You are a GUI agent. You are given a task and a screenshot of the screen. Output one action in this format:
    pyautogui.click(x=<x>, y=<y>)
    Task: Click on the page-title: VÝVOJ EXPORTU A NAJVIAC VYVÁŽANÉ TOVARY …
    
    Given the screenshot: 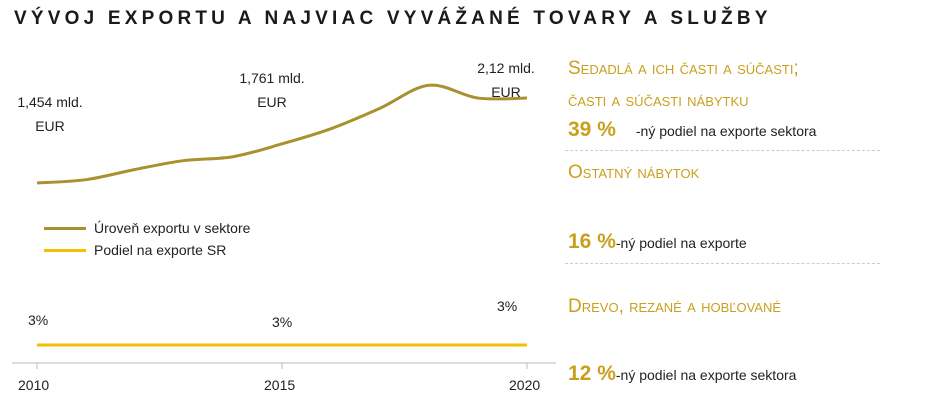 What is the action you would take?
    pyautogui.click(x=393, y=18)
    